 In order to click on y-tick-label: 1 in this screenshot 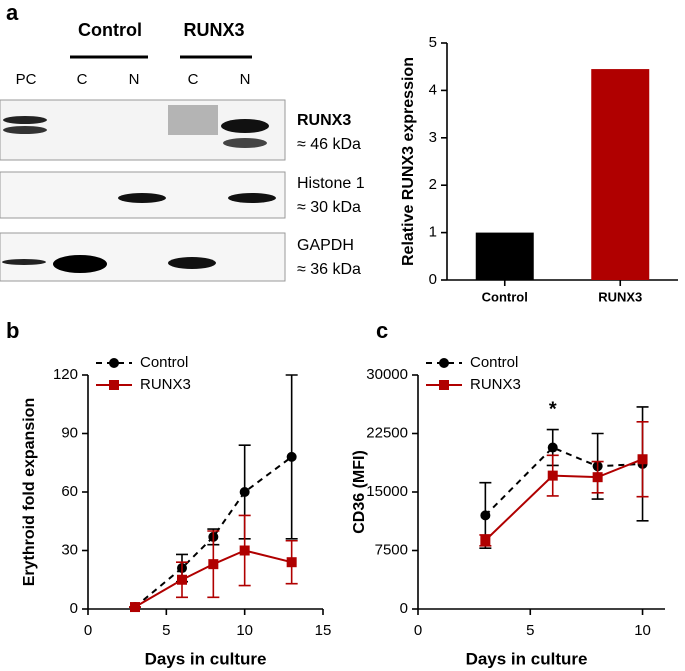, I will do `click(433, 232)`.